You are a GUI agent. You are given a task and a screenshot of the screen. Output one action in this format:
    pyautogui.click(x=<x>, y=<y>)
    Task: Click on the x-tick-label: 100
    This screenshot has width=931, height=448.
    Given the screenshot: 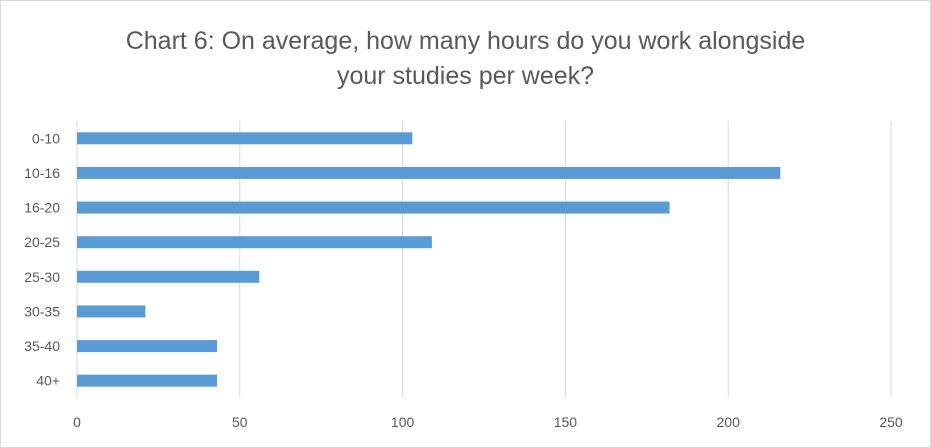 What is the action you would take?
    pyautogui.click(x=403, y=422)
    